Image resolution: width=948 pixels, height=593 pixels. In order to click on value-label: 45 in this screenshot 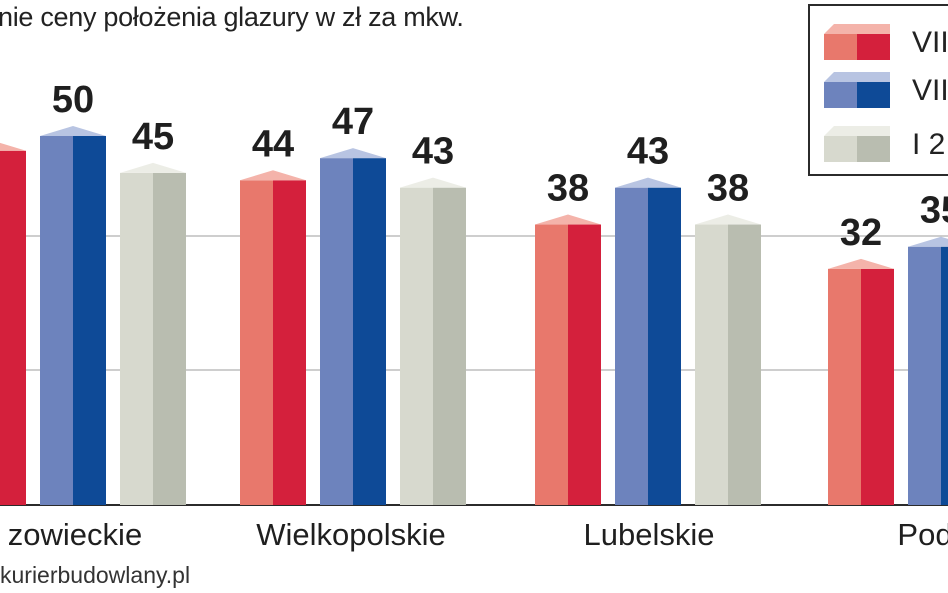, I will do `click(153, 137)`.